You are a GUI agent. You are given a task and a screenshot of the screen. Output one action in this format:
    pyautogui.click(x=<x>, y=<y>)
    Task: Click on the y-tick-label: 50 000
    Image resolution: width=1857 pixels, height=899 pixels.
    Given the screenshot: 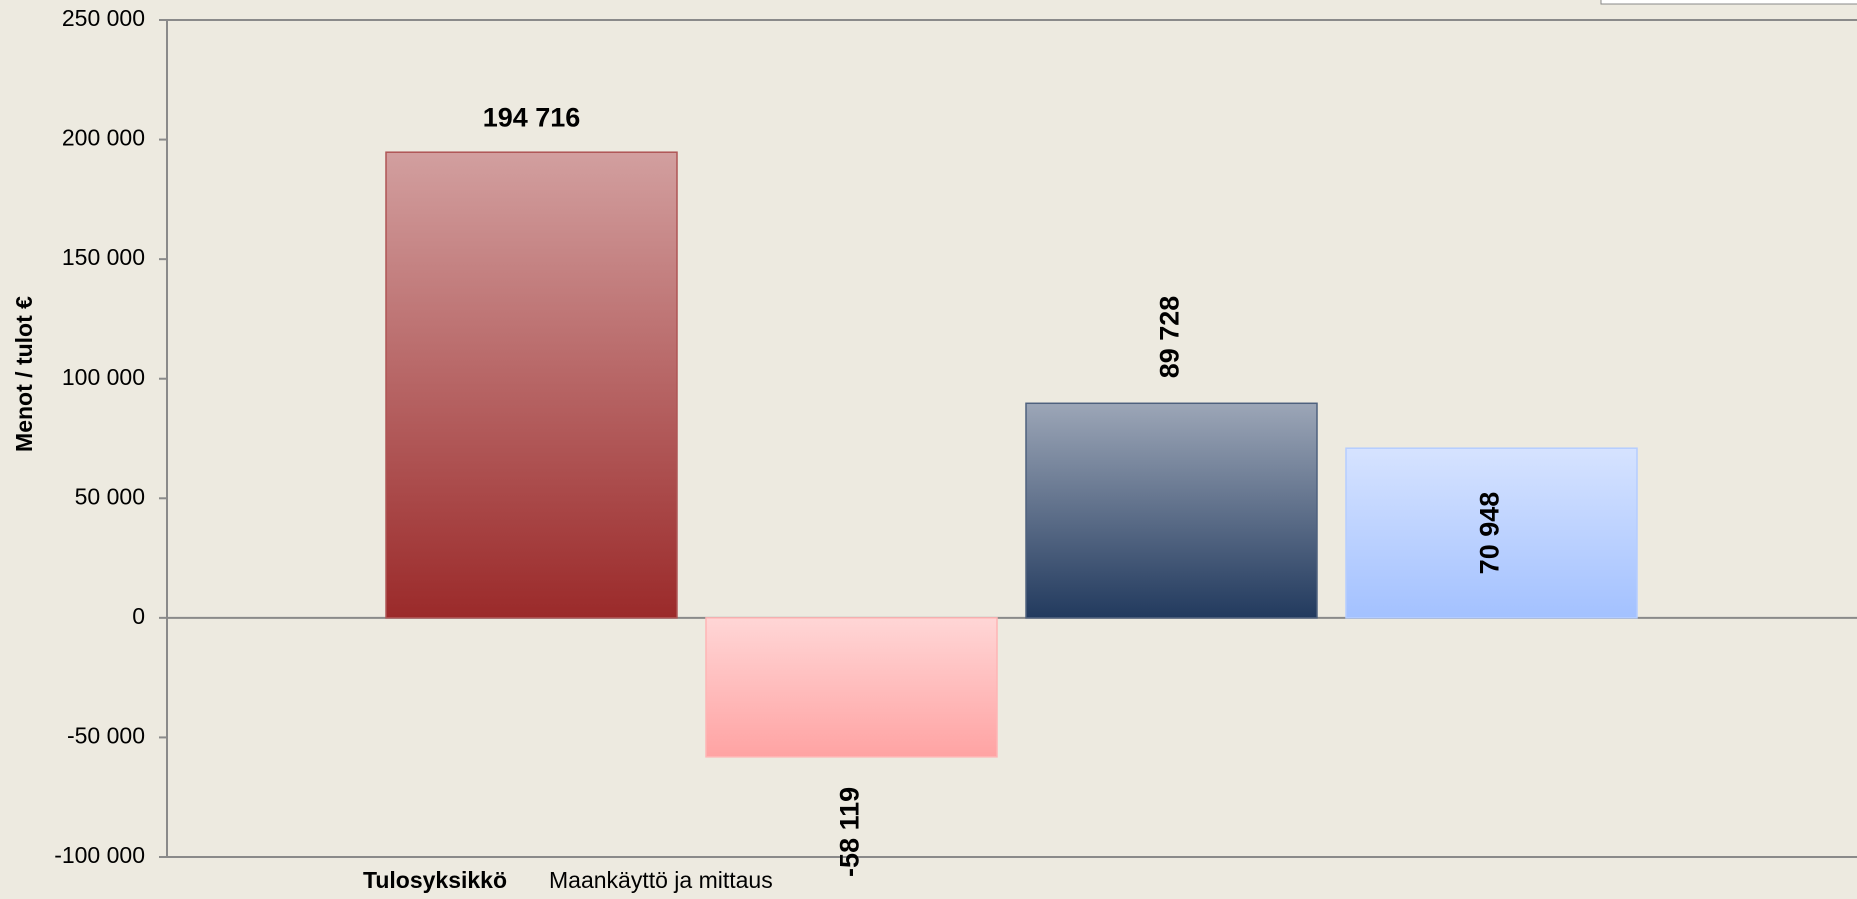 What is the action you would take?
    pyautogui.click(x=110, y=496)
    